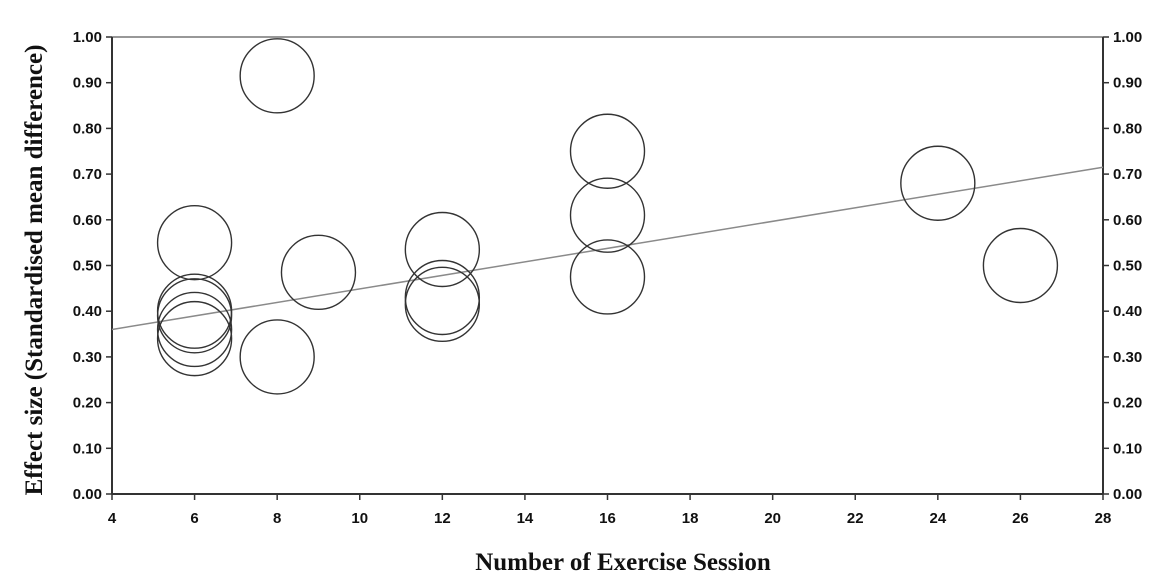 The height and width of the screenshot is (585, 1176). I want to click on y-tick-label-right: 1.00, so click(1127, 37).